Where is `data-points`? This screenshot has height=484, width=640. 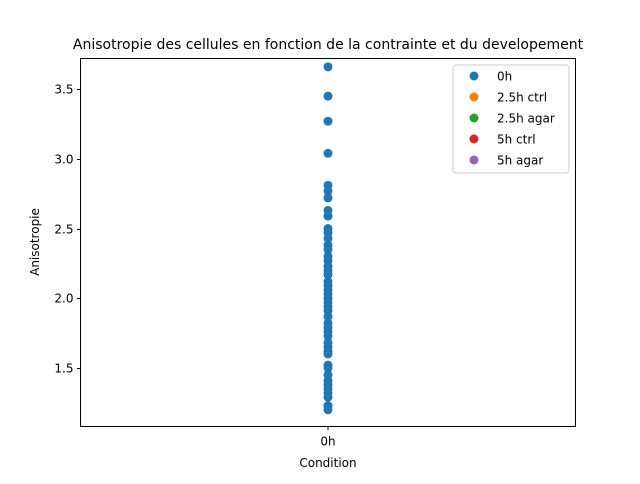
data-points is located at coordinates (328, 238).